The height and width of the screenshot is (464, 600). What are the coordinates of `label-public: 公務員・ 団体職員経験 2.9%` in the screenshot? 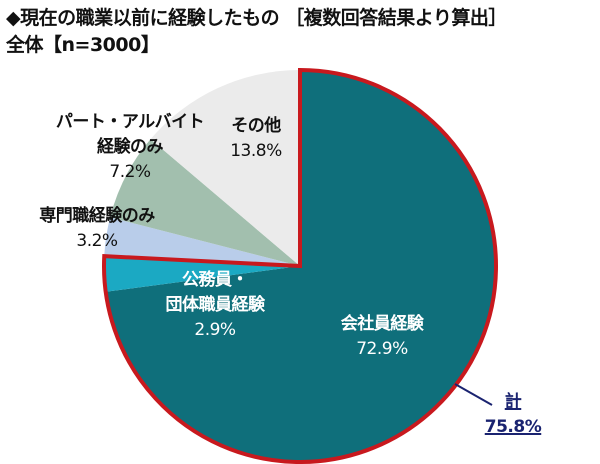 It's located at (215, 305).